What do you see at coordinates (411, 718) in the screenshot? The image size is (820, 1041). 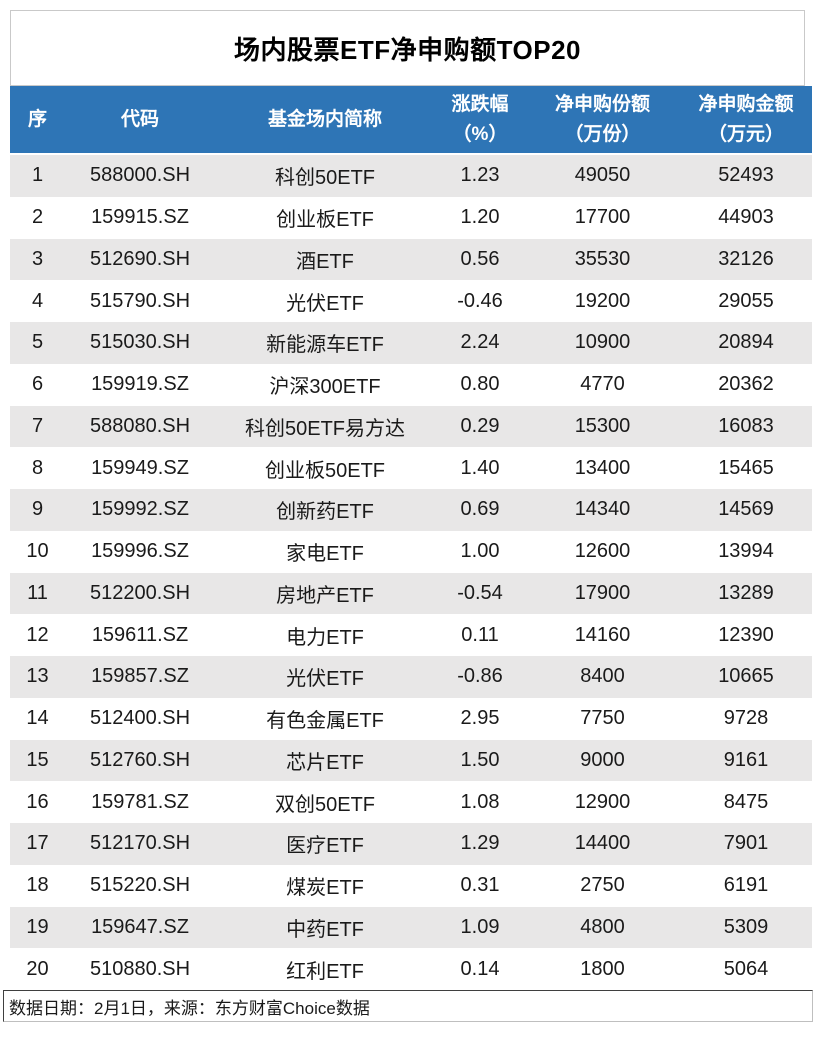 I see `table-row: 14 512400.SH 有色金属ETF 2.95 7750 9728` at bounding box center [411, 718].